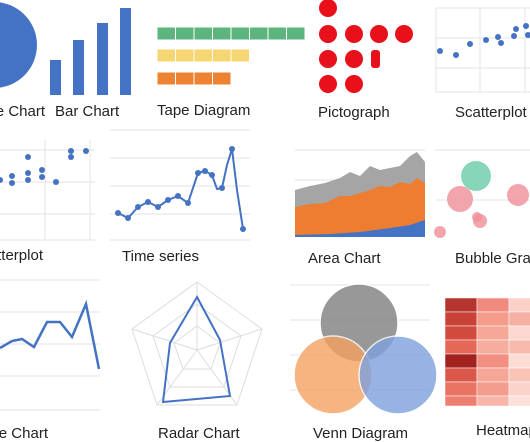 This screenshot has height=442, width=530. Describe the element at coordinates (364, 349) in the screenshot. I see `venn-thumbnail` at that location.